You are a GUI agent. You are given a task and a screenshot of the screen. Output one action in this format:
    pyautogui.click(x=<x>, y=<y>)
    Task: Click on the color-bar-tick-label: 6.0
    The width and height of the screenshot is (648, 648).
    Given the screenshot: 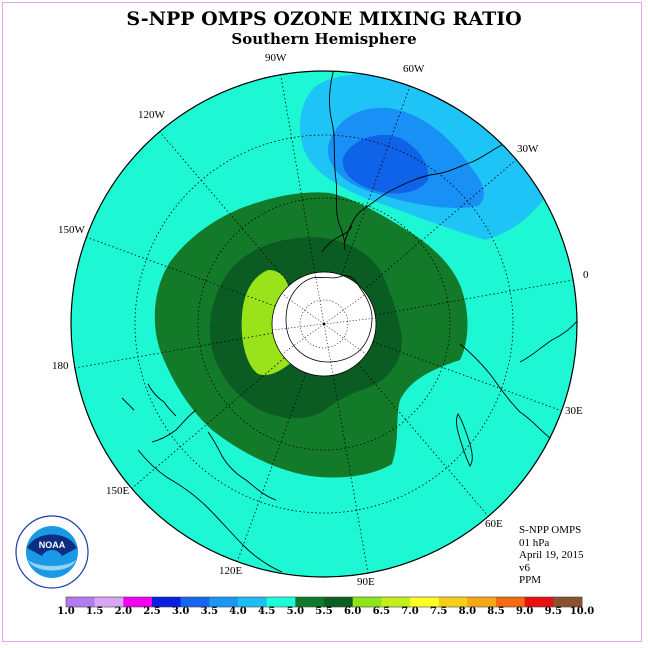 What is the action you would take?
    pyautogui.click(x=352, y=611)
    